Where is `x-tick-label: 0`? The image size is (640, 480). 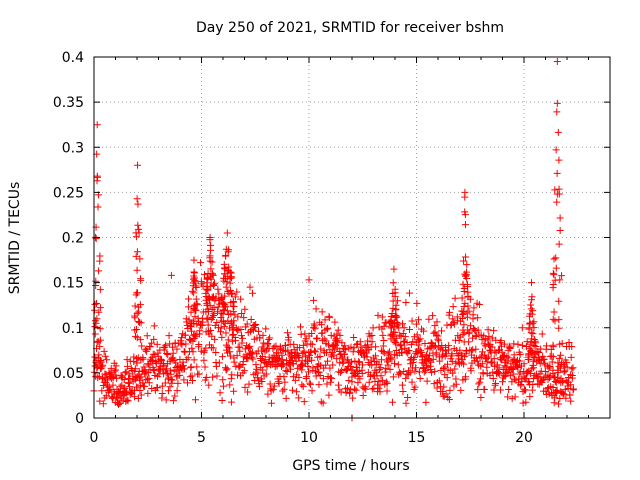
x-tick-label: 0 is located at coordinates (94, 438).